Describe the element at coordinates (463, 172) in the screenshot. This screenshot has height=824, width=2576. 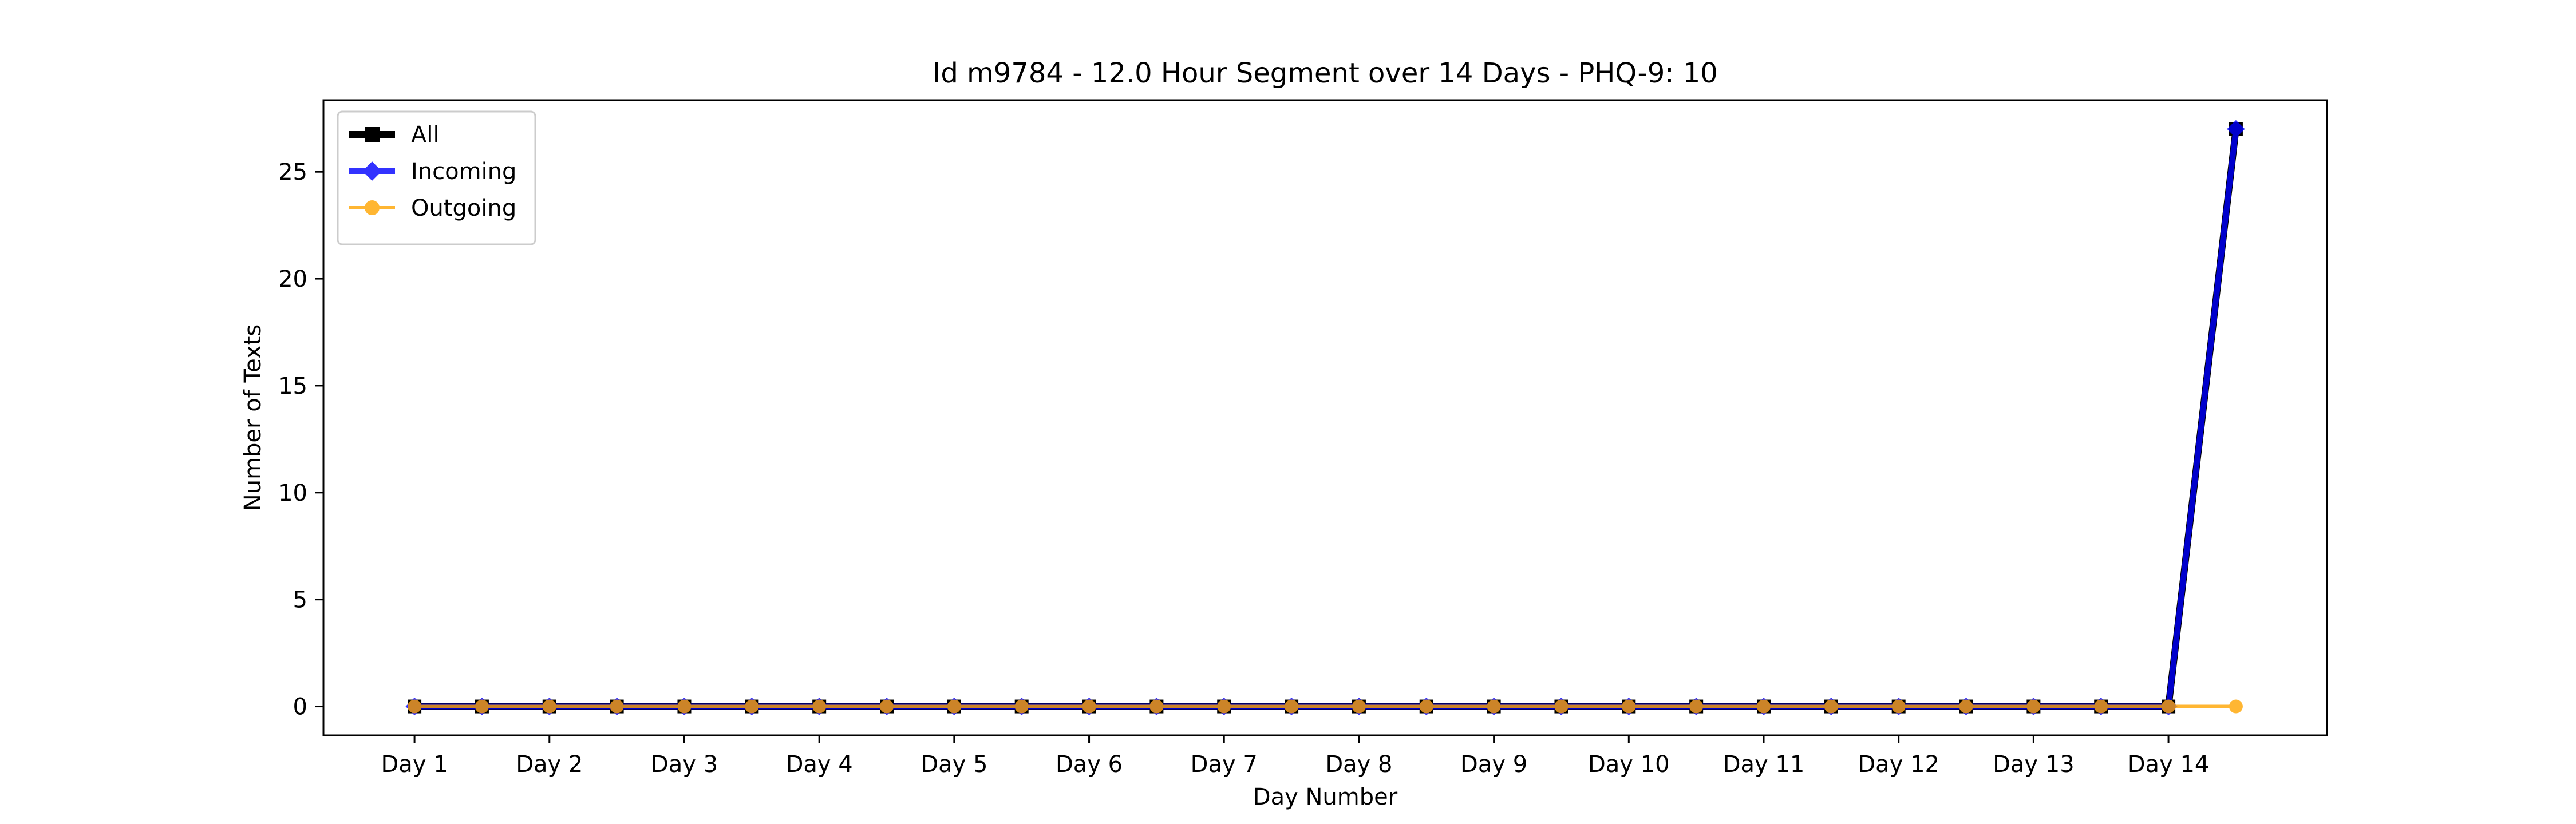
I see `legend-label-incoming: Incoming` at that location.